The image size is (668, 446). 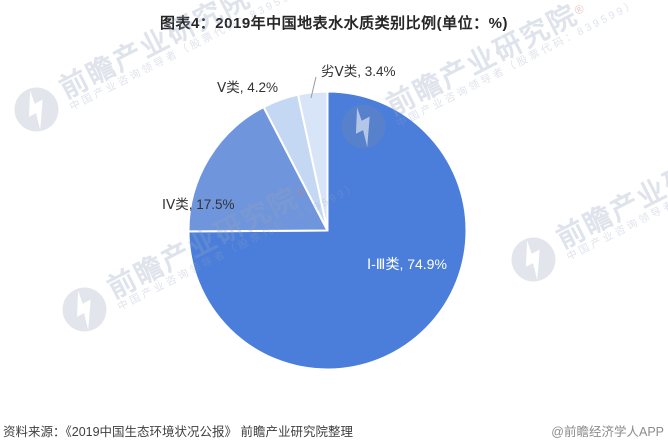 I want to click on slice-label-class4: ⅠⅤ类, 17.5%, so click(x=198, y=204).